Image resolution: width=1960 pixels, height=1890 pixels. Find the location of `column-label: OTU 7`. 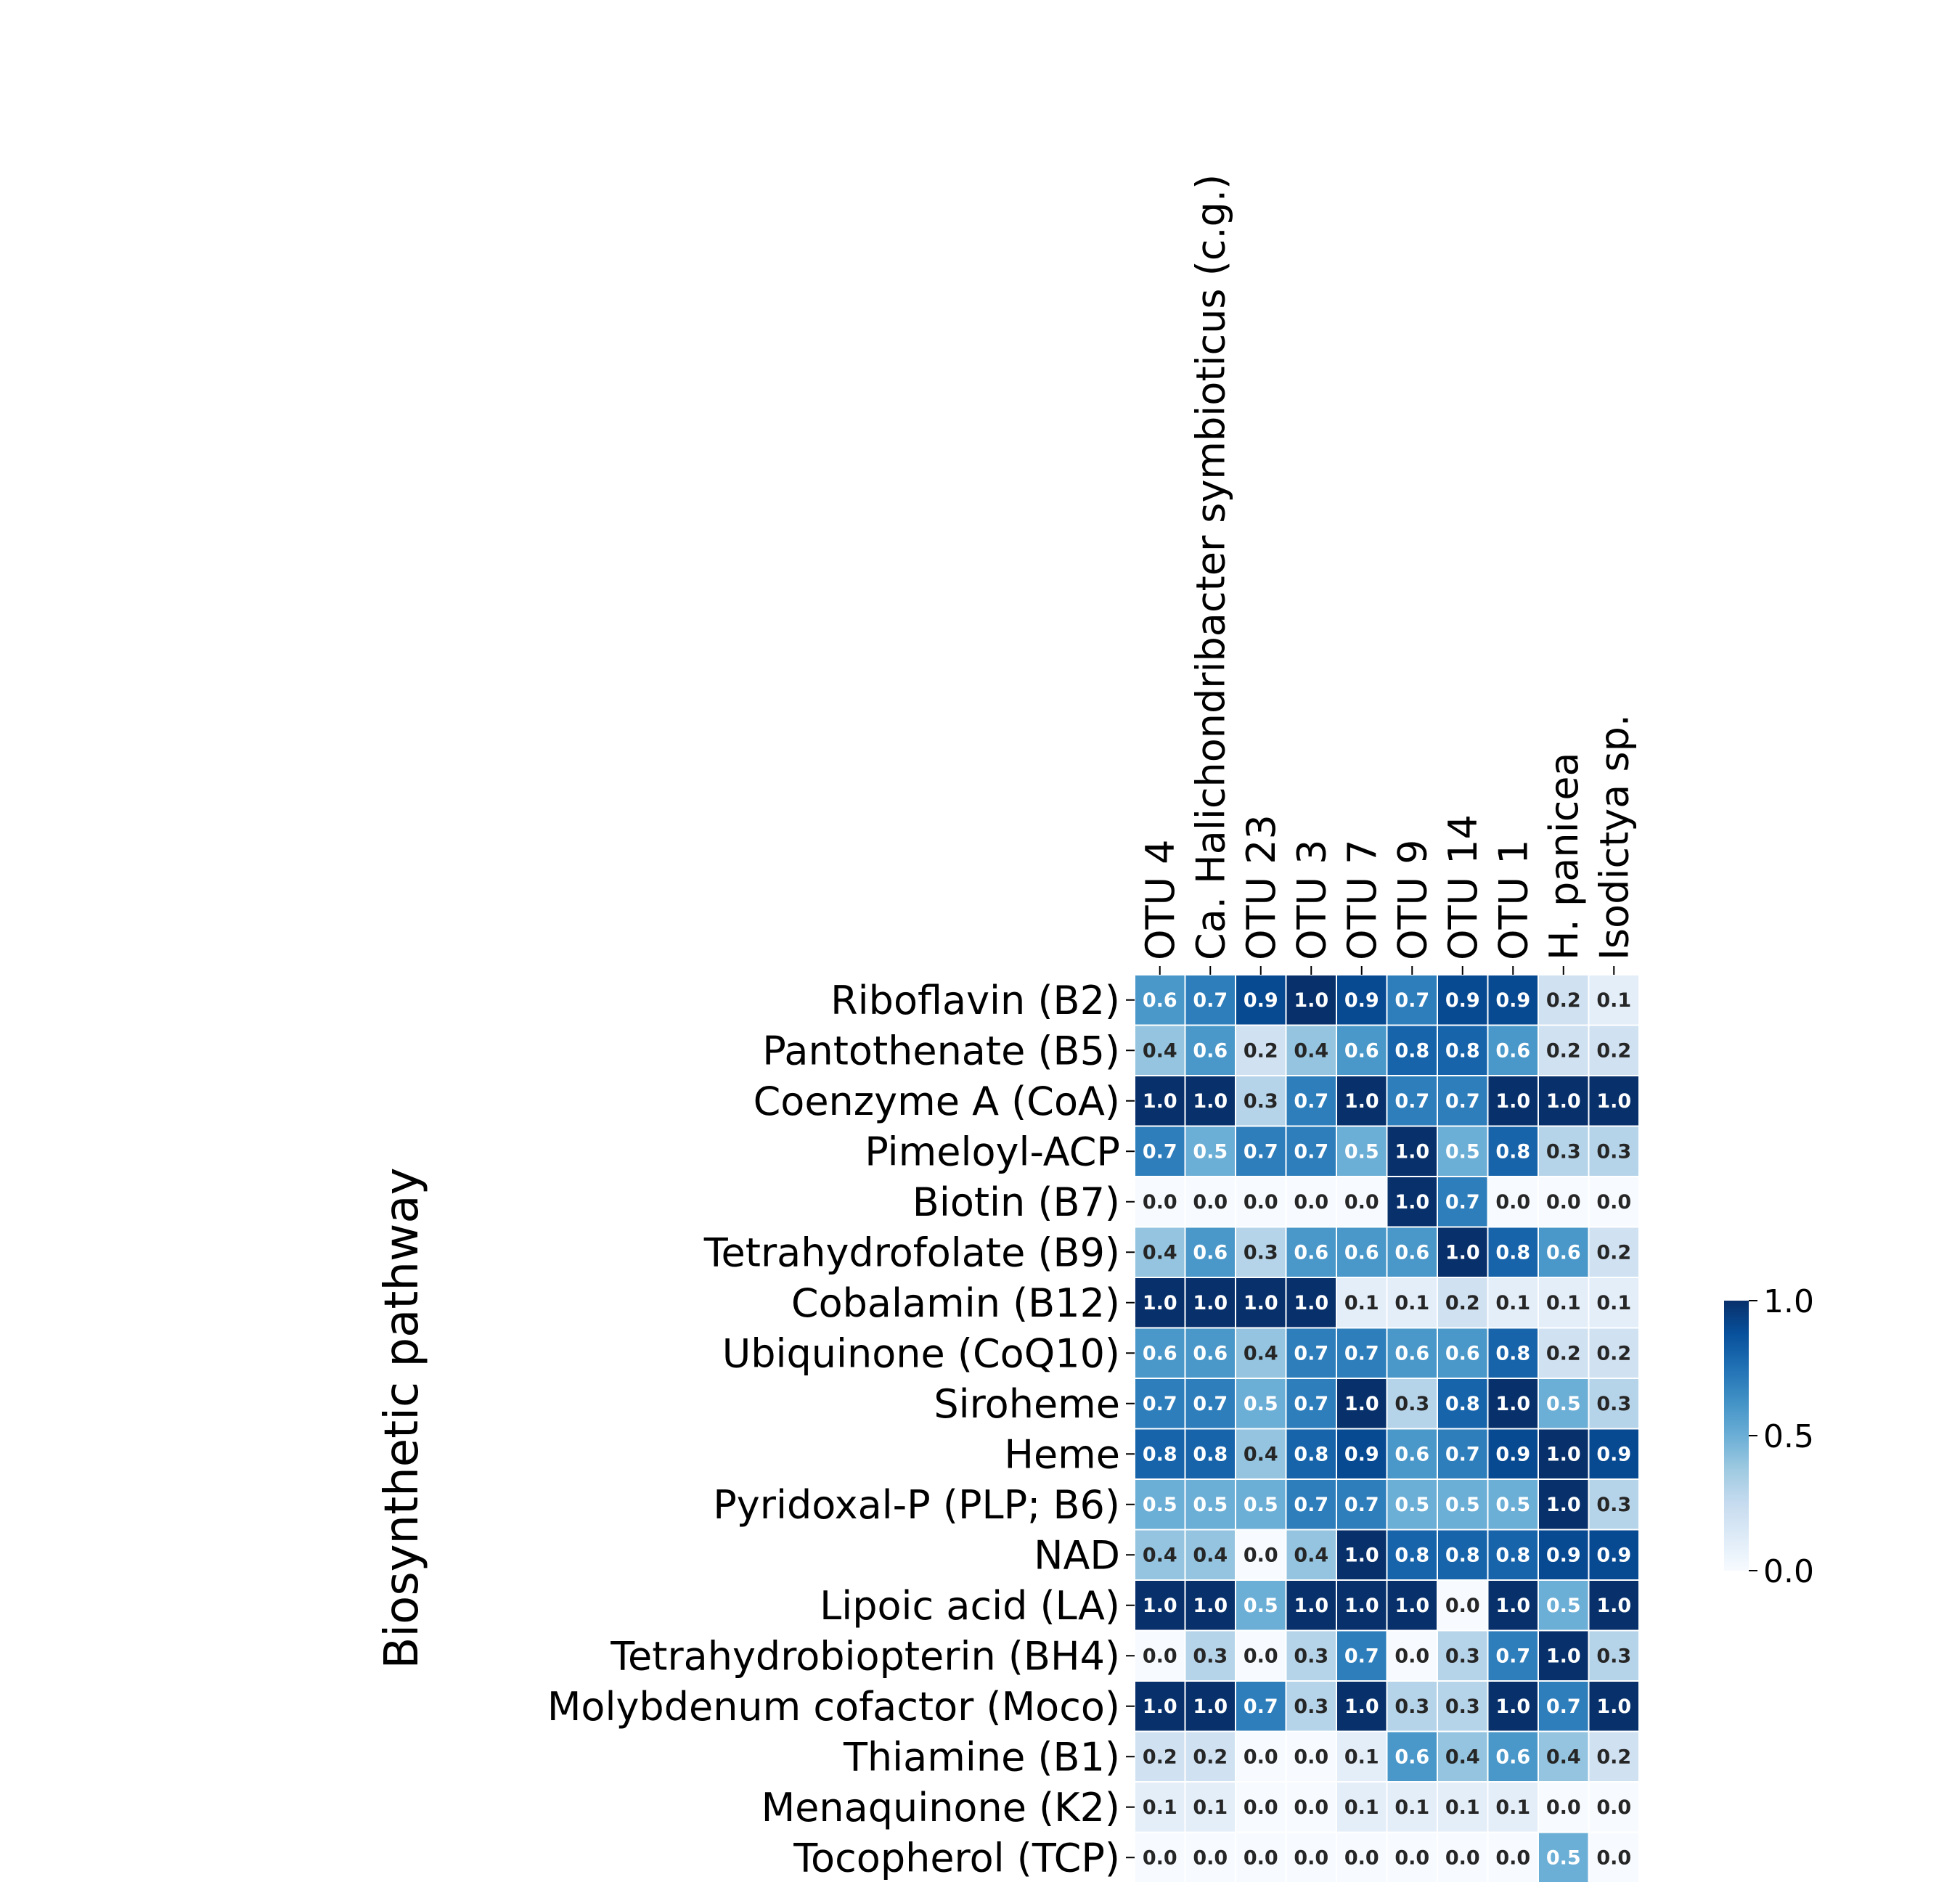

column-label: OTU 7 is located at coordinates (1362, 899).